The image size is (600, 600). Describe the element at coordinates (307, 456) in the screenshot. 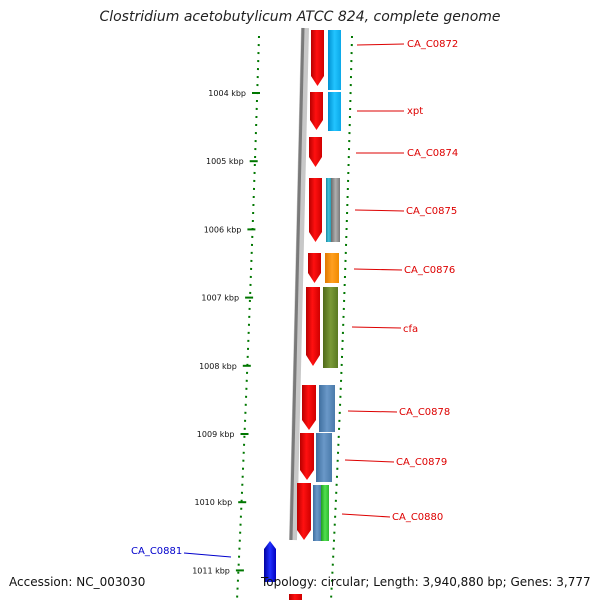

I see `gene-ca-c0879-forward` at that location.